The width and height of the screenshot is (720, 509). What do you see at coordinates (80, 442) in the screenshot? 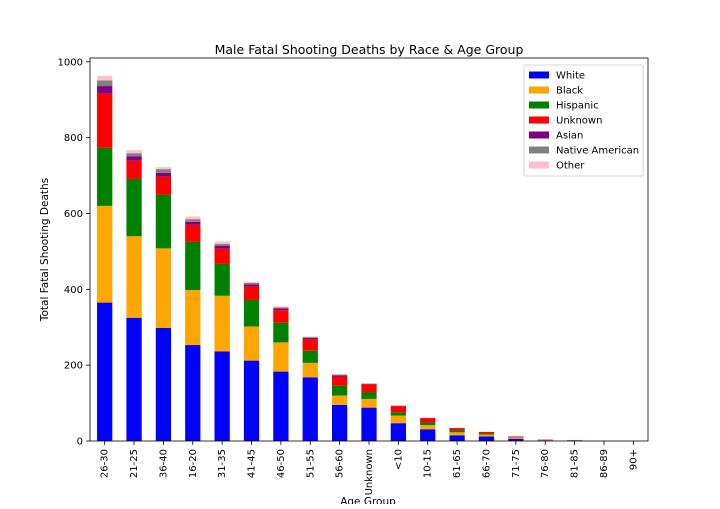
I see `y-tick-label: 0` at bounding box center [80, 442].